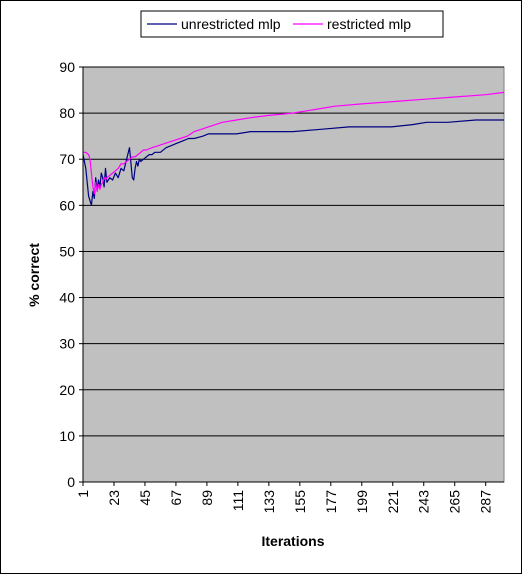 This screenshot has height=574, width=522. I want to click on x-tick-label: 287, so click(486, 502).